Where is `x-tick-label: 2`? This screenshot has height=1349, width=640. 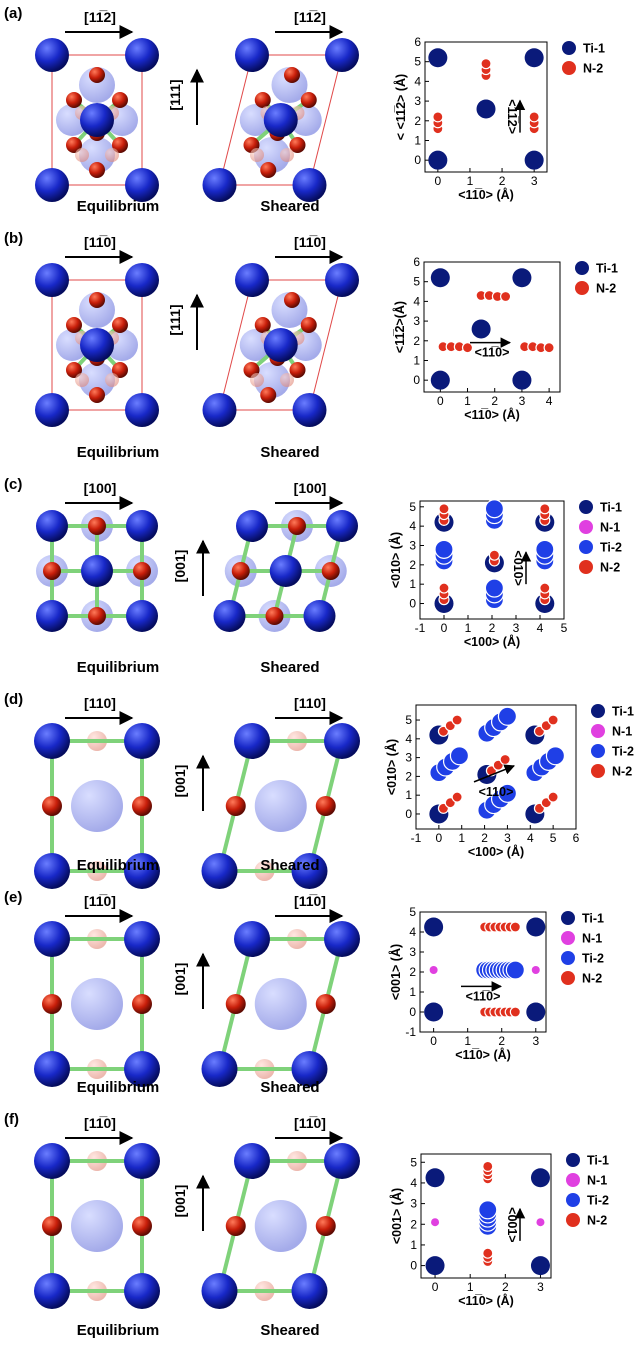 x-tick-label: 2 is located at coordinates (505, 1287).